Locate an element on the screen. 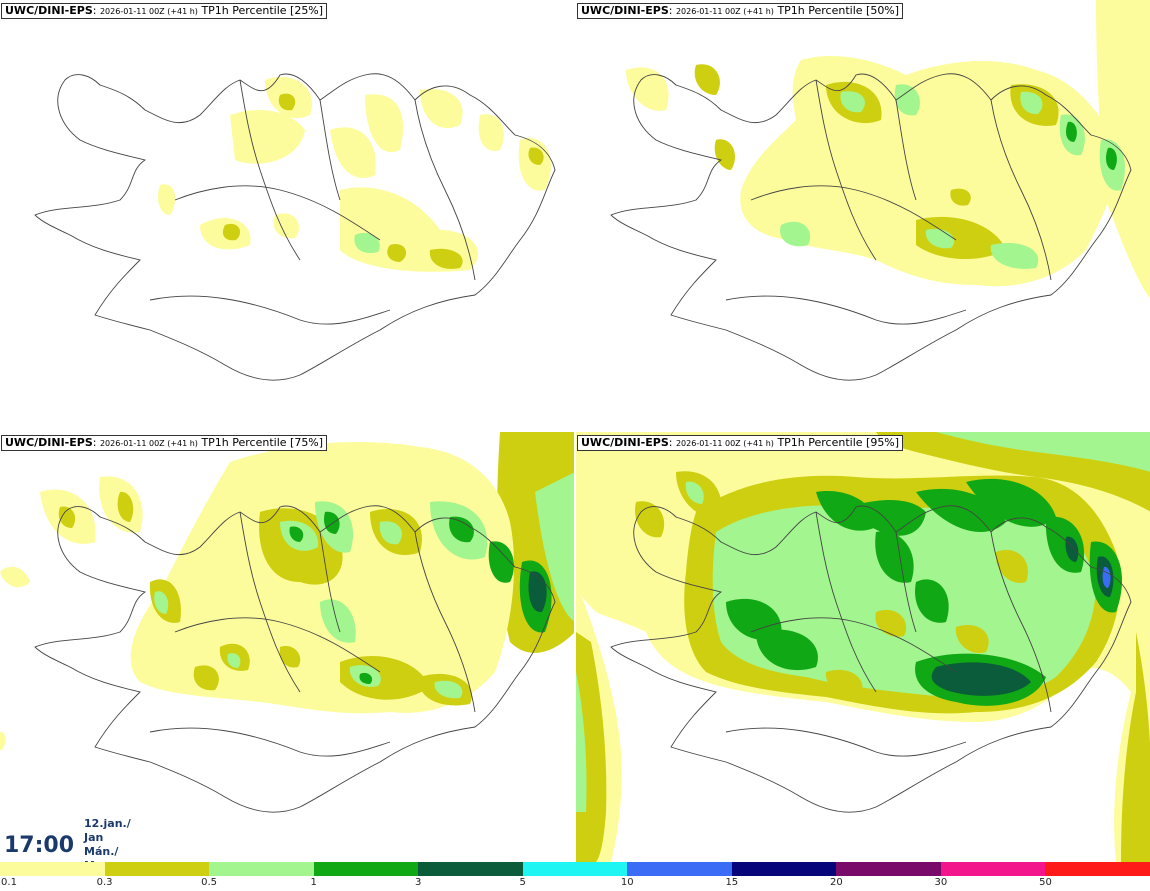 This screenshot has height=891, width=1150. colorbar-tick-label: 20 is located at coordinates (836, 882).